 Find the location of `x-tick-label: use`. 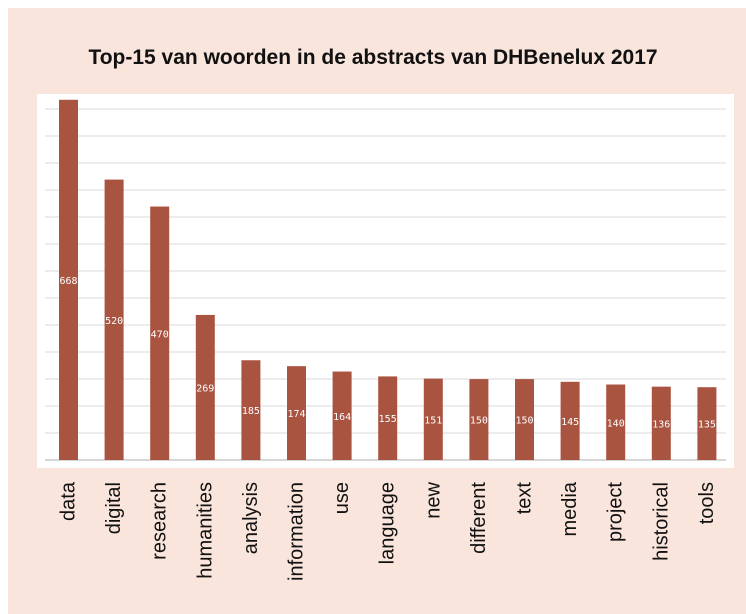

x-tick-label: use is located at coordinates (342, 498).